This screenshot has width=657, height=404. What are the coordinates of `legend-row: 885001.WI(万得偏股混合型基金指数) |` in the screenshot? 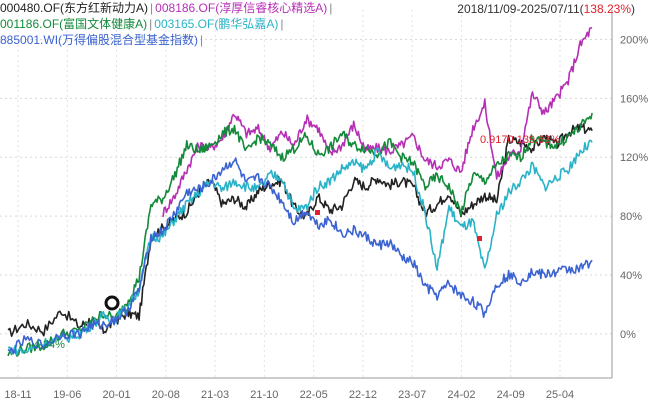 It's located at (210, 40).